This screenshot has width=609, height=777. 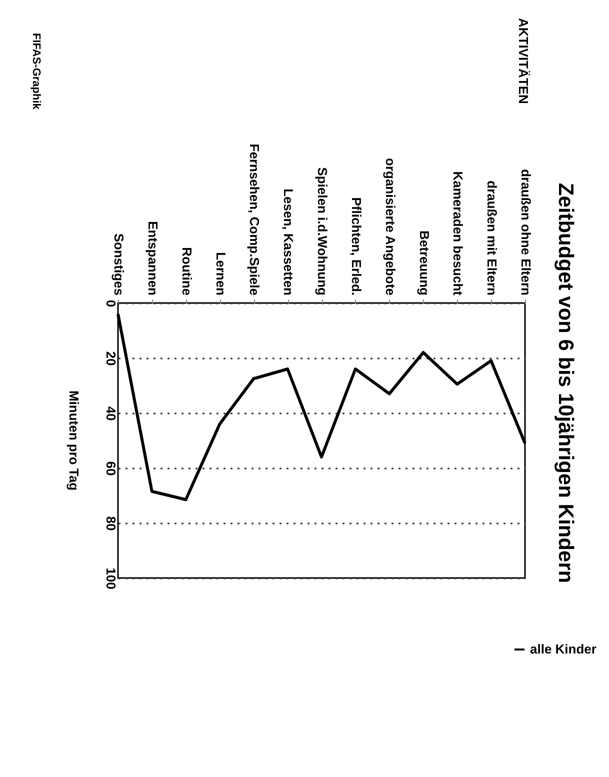 What do you see at coordinates (458, 233) in the screenshot?
I see `x-tick-label: Kameraden besucht` at bounding box center [458, 233].